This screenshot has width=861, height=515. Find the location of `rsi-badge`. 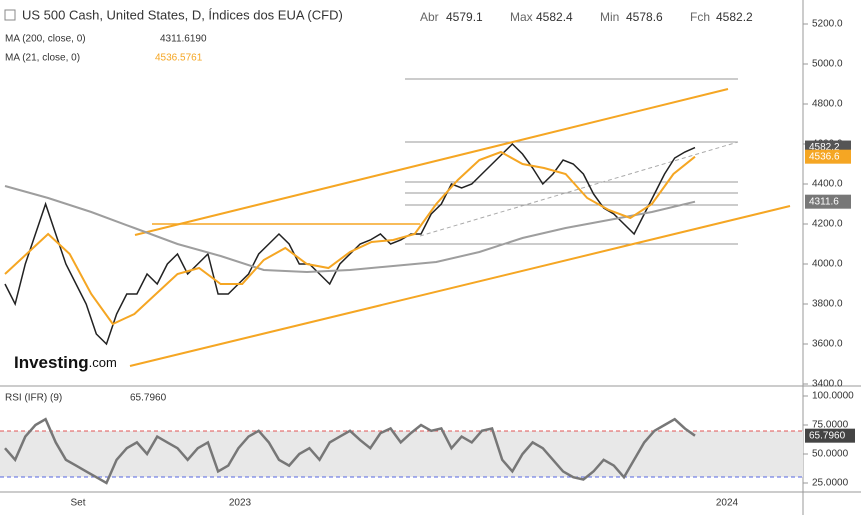

rsi-badge is located at coordinates (830, 435).